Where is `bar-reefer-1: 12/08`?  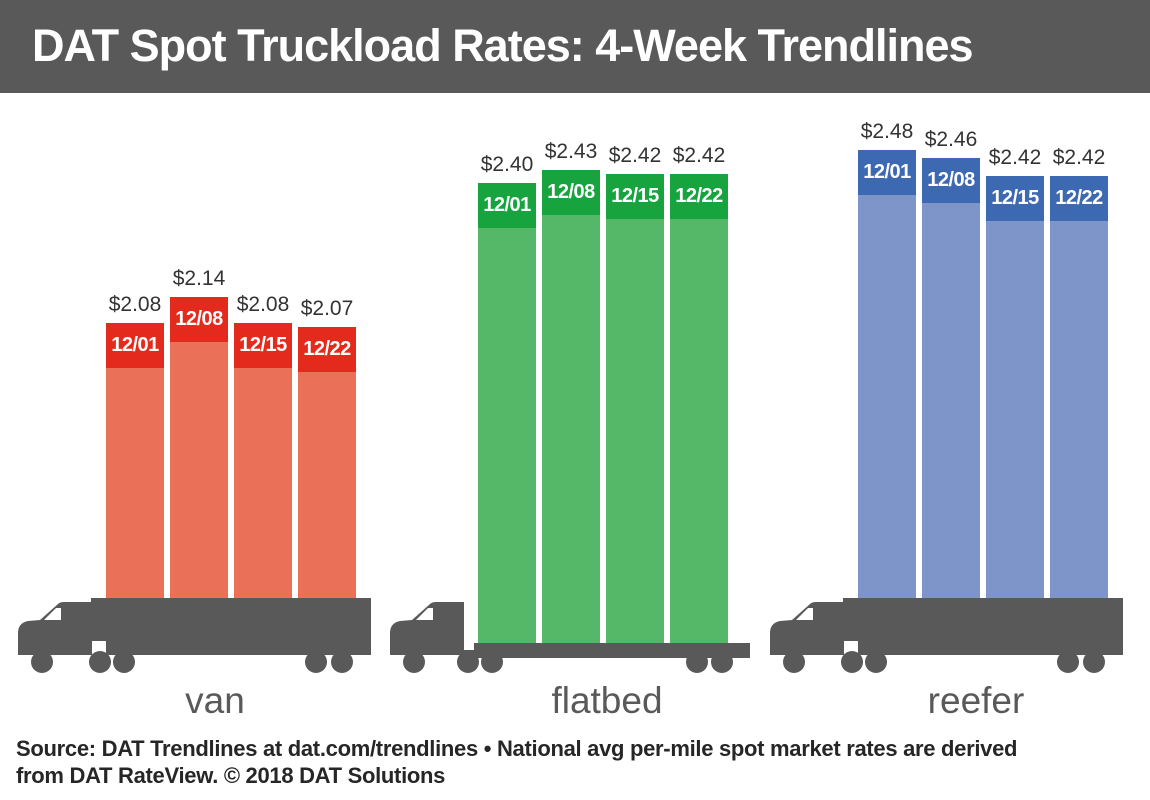
bar-reefer-1: 12/08 is located at coordinates (951, 379).